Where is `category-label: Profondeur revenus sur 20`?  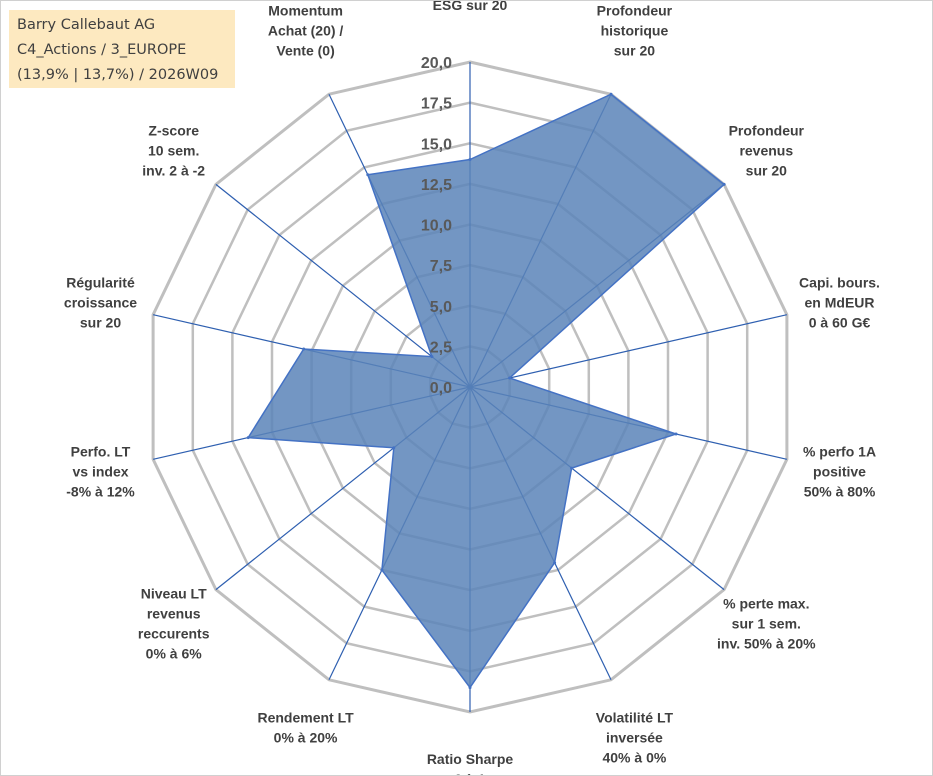
category-label: Profondeur revenus sur 20 is located at coordinates (767, 151).